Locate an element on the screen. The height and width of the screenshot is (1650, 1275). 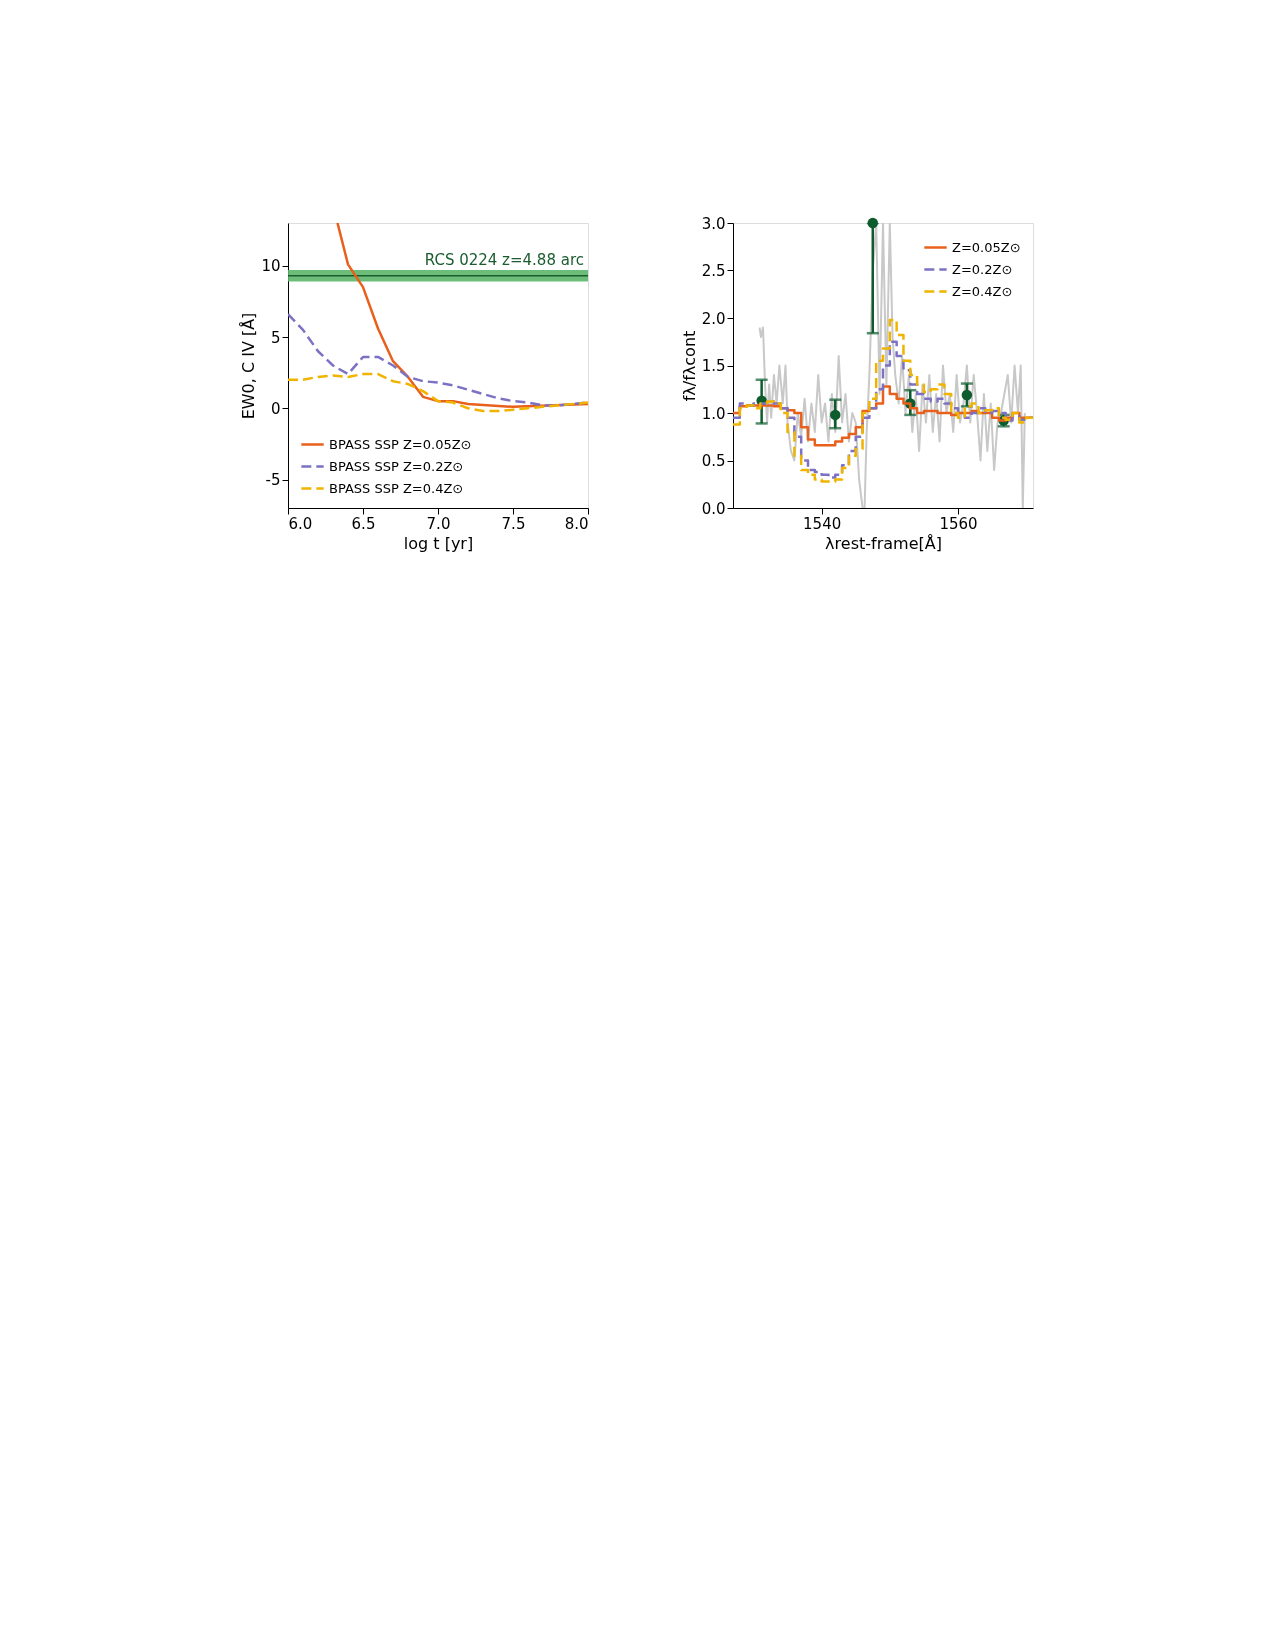
x-tick-label: 6.0 is located at coordinates (300, 523).